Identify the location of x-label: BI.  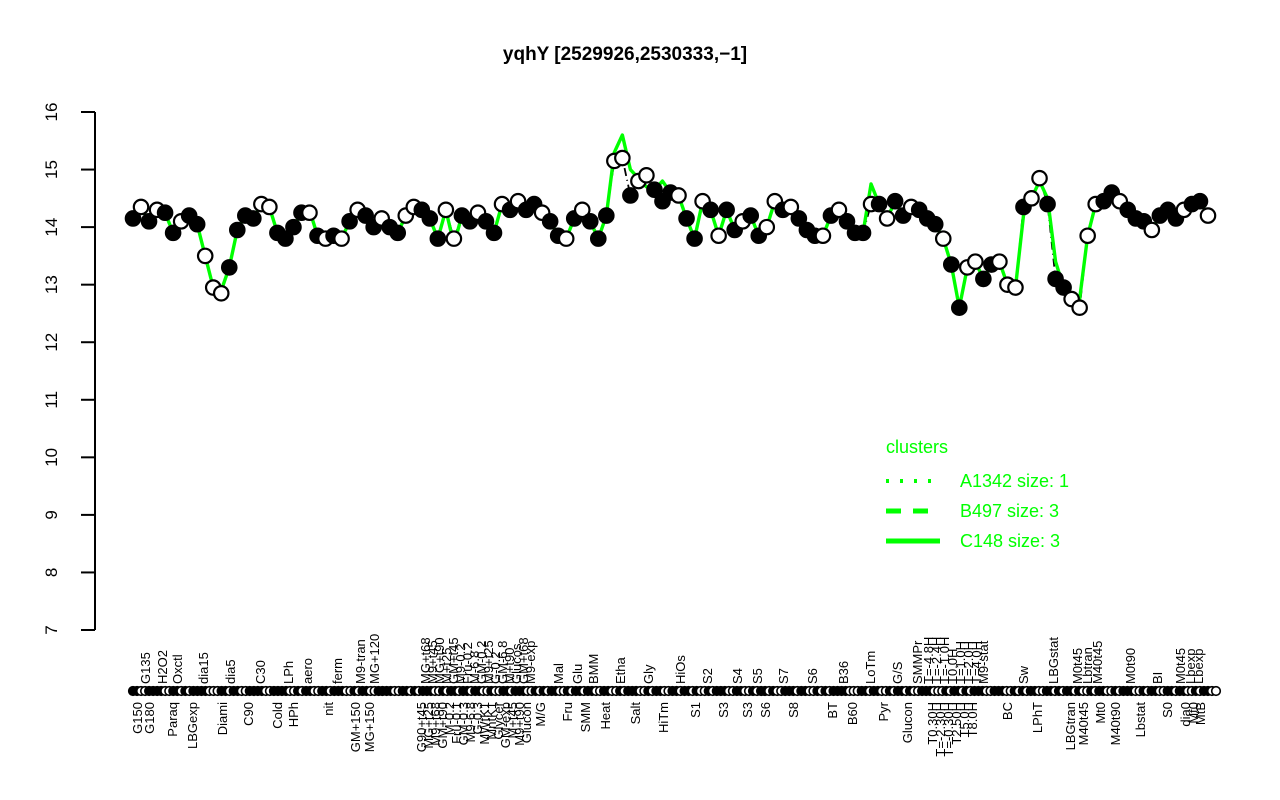
(1157, 678).